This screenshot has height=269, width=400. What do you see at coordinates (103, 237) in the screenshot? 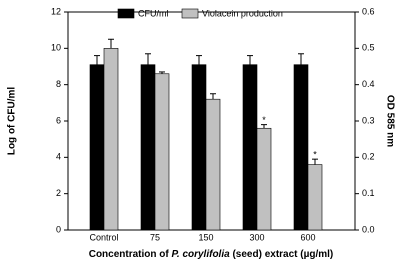
I see `x-tick-label: Control` at bounding box center [103, 237].